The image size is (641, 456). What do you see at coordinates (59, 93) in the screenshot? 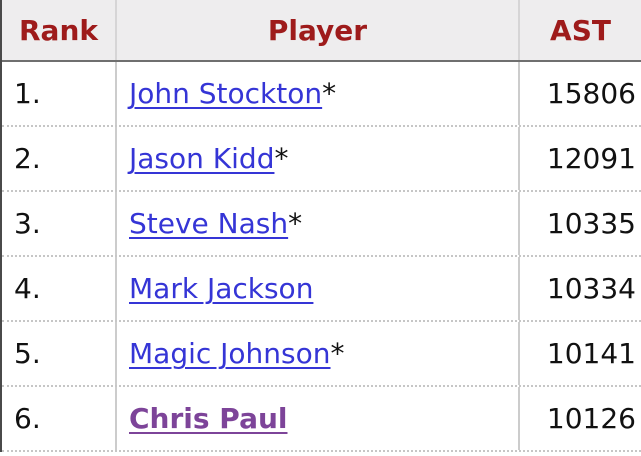
I see `rank-cell: 1.` at bounding box center [59, 93].